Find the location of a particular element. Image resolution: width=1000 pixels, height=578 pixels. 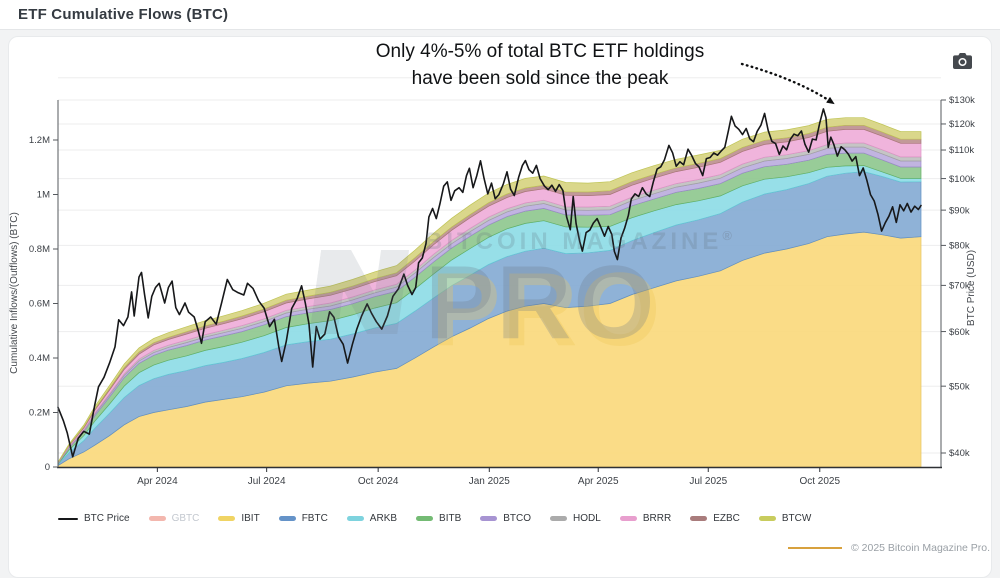

right-tick-label: $100k is located at coordinates (962, 179).